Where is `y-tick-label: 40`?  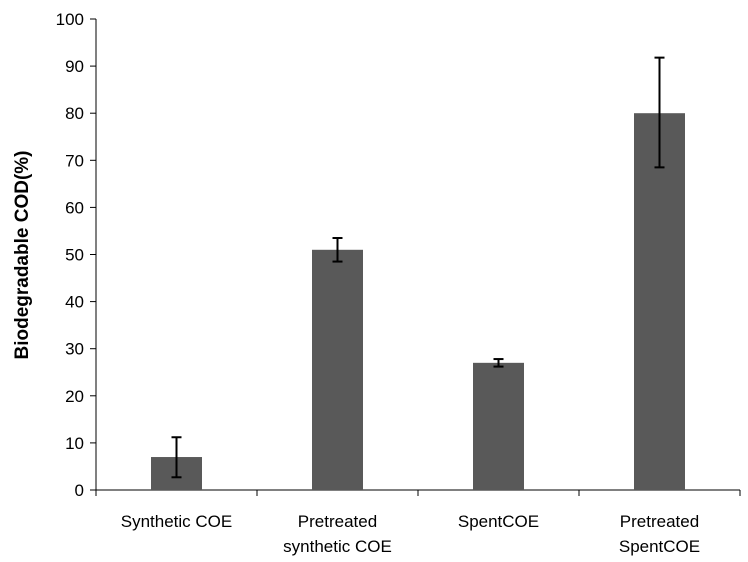 y-tick-label: 40 is located at coordinates (74, 302).